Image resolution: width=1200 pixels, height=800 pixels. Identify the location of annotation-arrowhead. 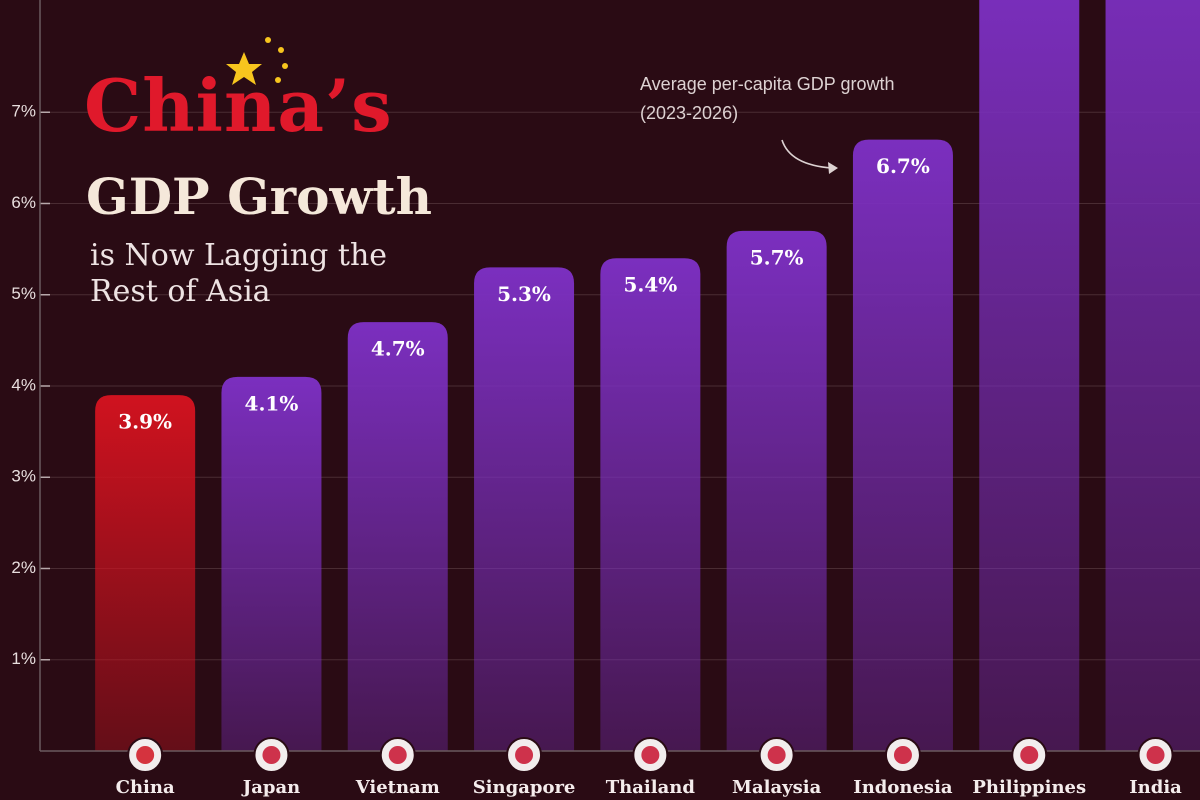
(833, 168).